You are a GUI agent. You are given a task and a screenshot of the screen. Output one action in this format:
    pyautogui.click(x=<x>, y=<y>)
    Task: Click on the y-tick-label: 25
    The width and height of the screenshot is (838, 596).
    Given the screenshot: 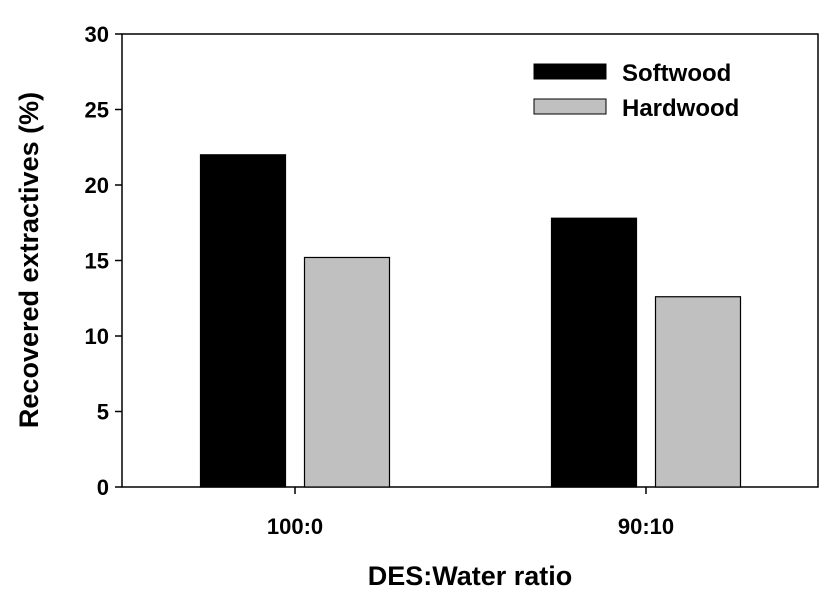 What is the action you would take?
    pyautogui.click(x=97, y=110)
    